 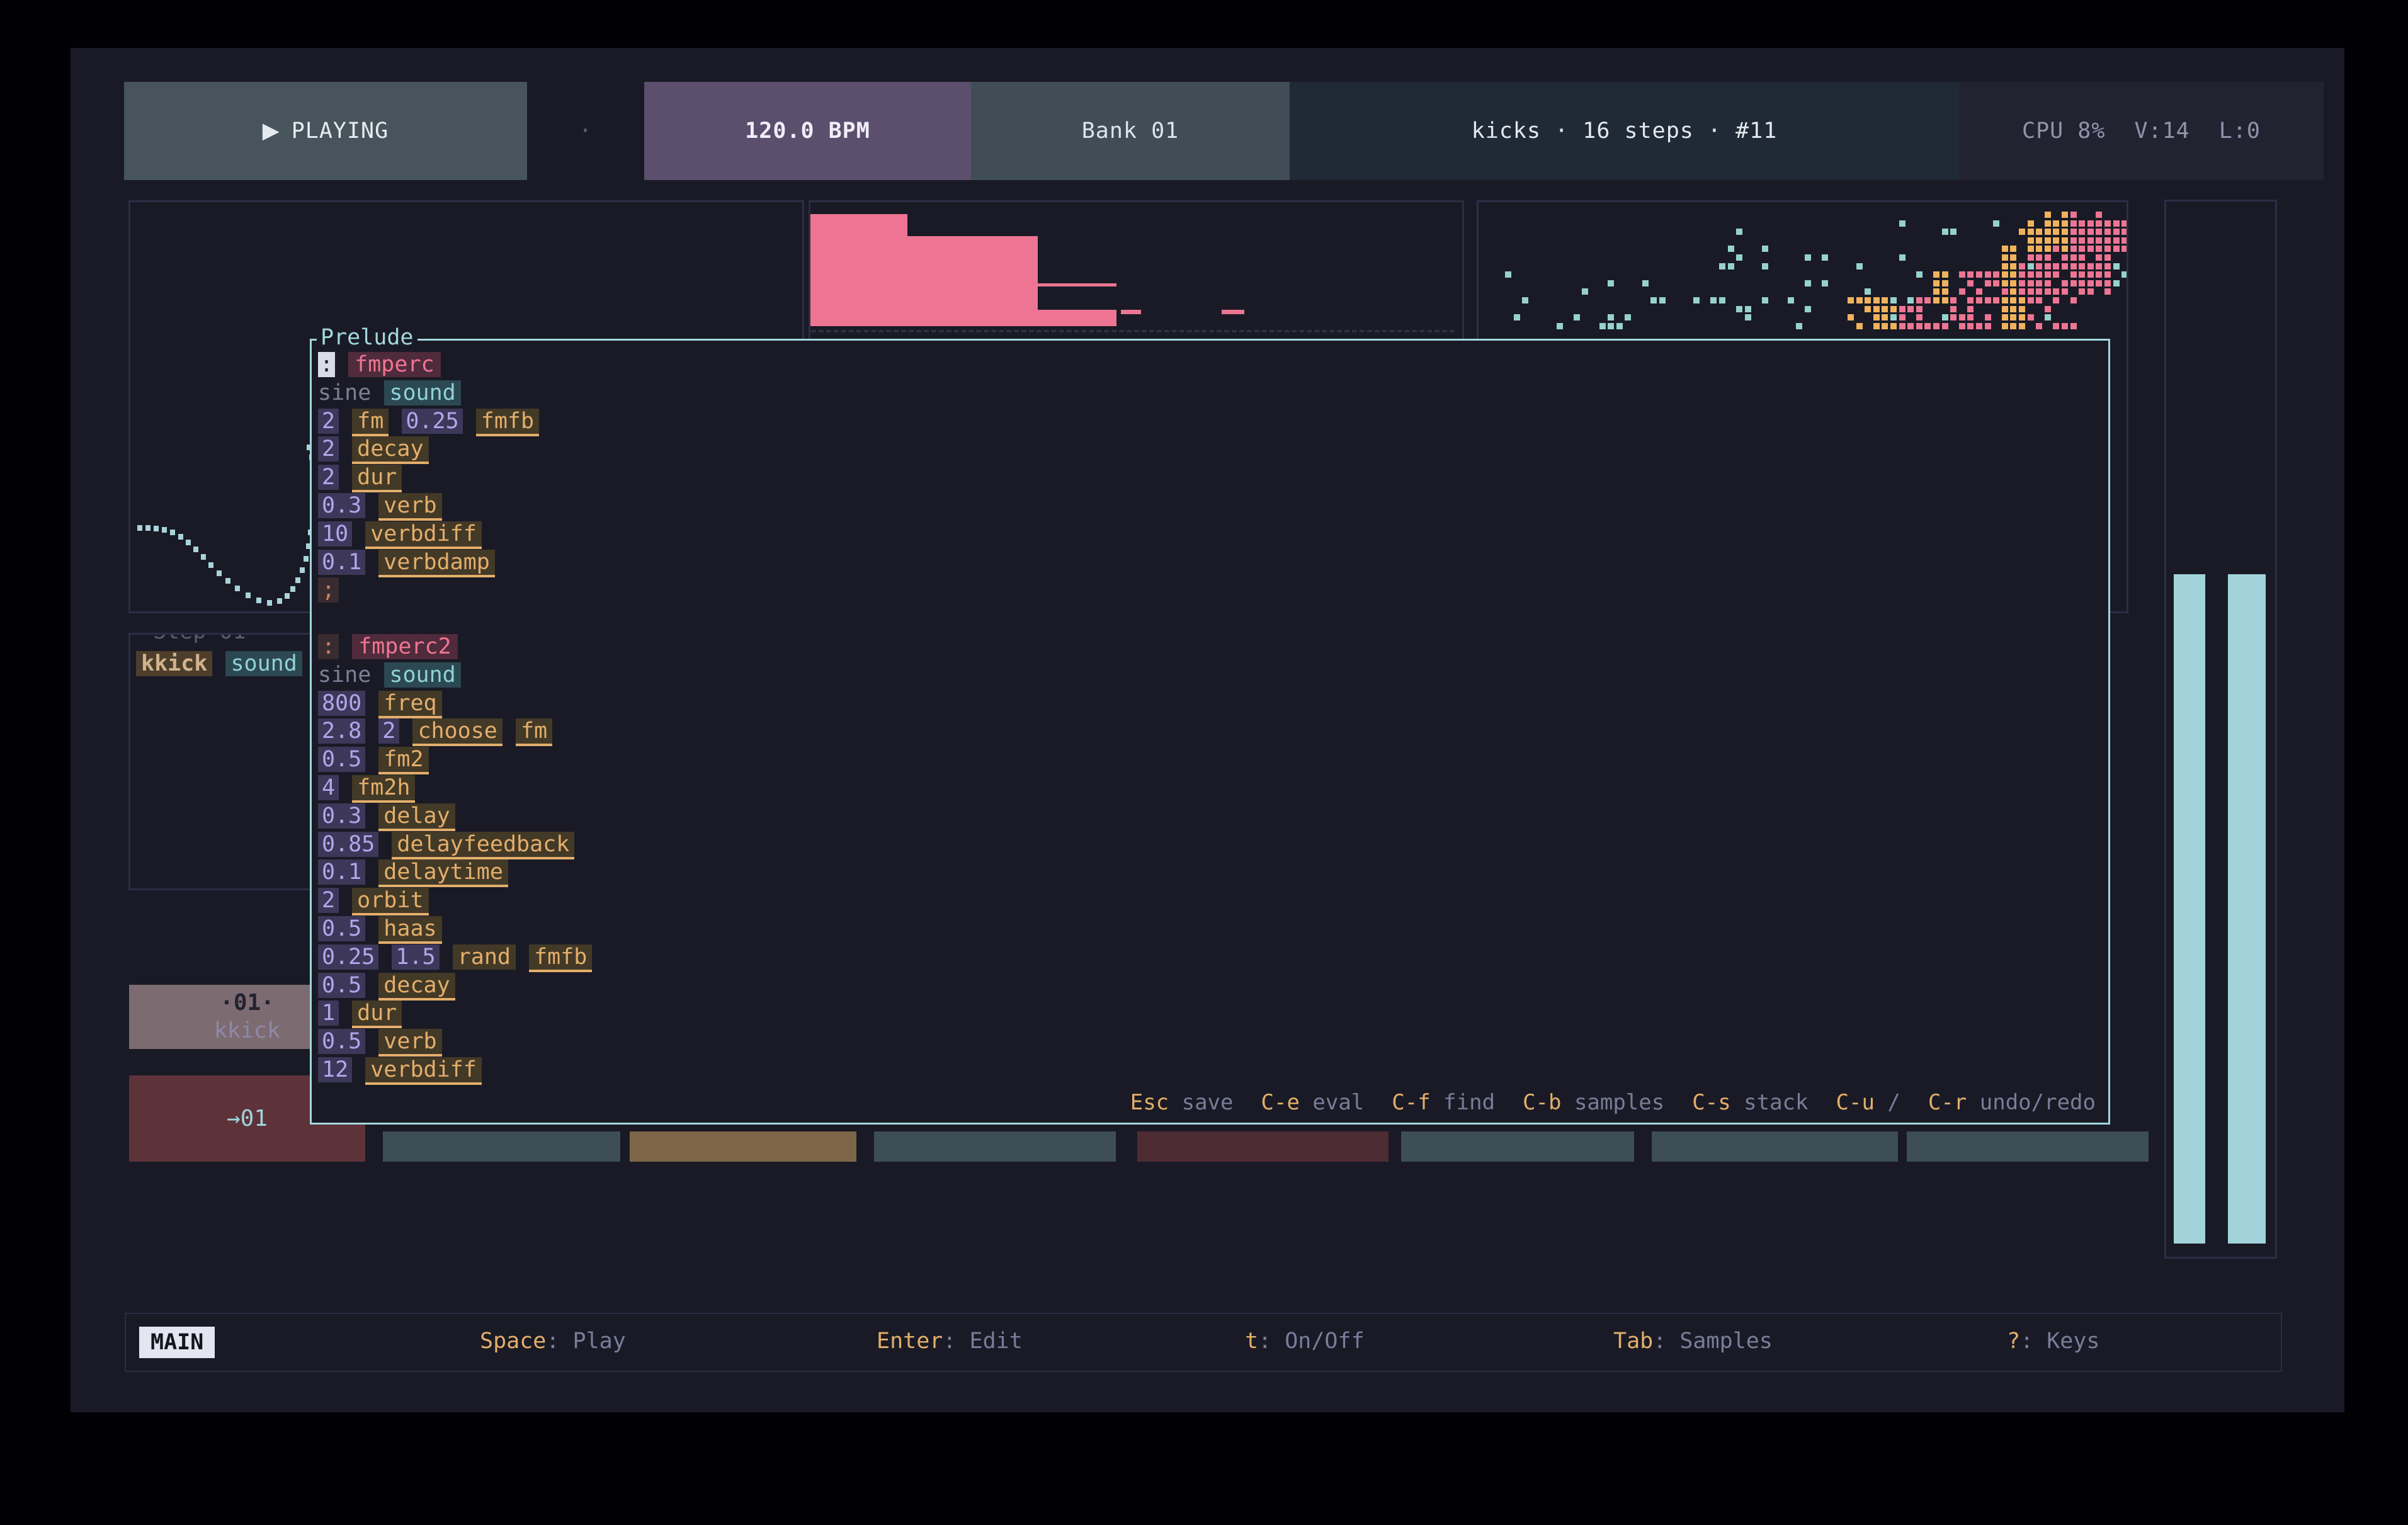 I want to click on code-token: ;, so click(x=328, y=590).